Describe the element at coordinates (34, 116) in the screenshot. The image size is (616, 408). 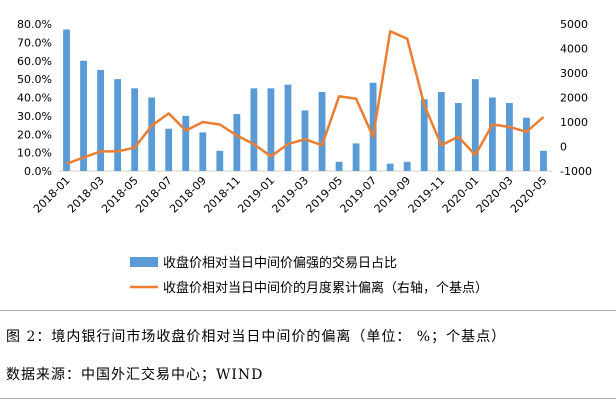
I see `y-left-tick-label: 30.0%` at that location.